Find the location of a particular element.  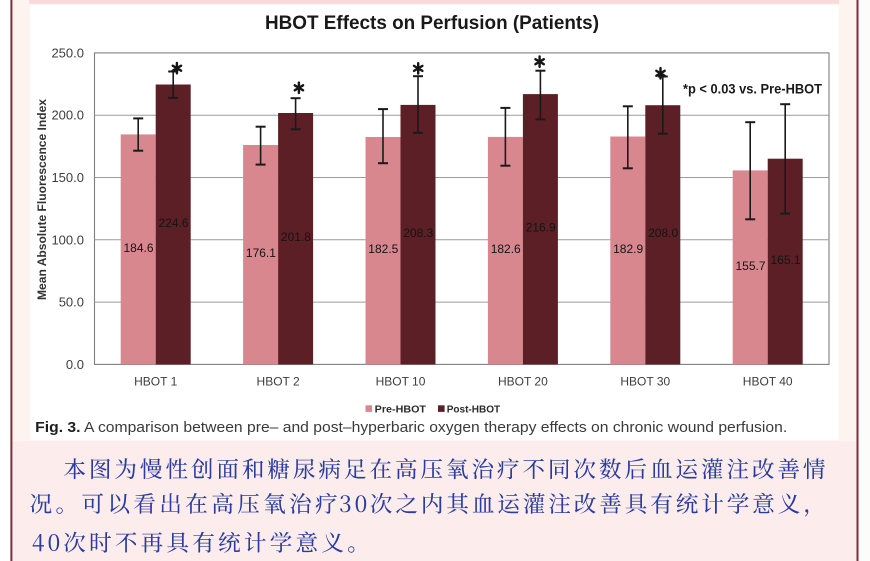

svg-text: *p < 0.03 vs. Pre-HBOT is located at coordinates (753, 89).